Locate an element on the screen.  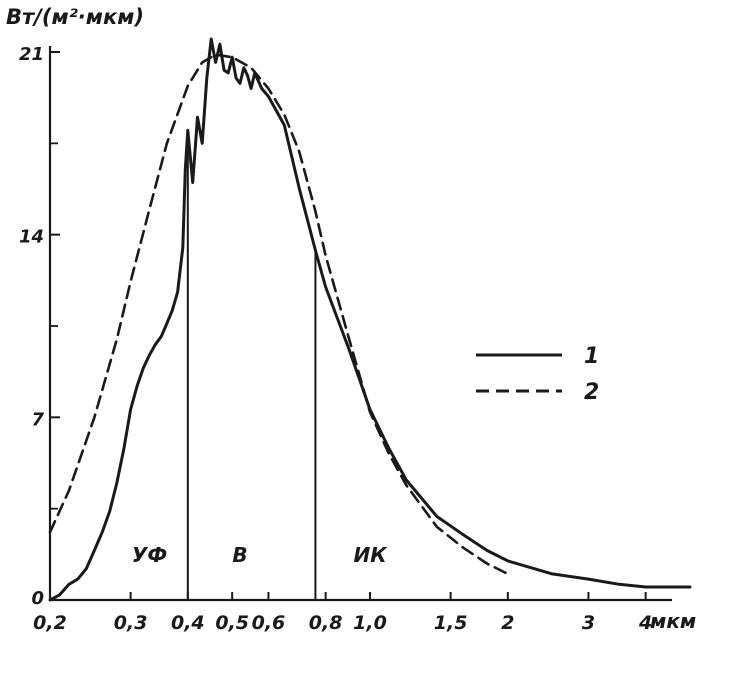
x-tick-label: 4 is located at coordinates (645, 623).